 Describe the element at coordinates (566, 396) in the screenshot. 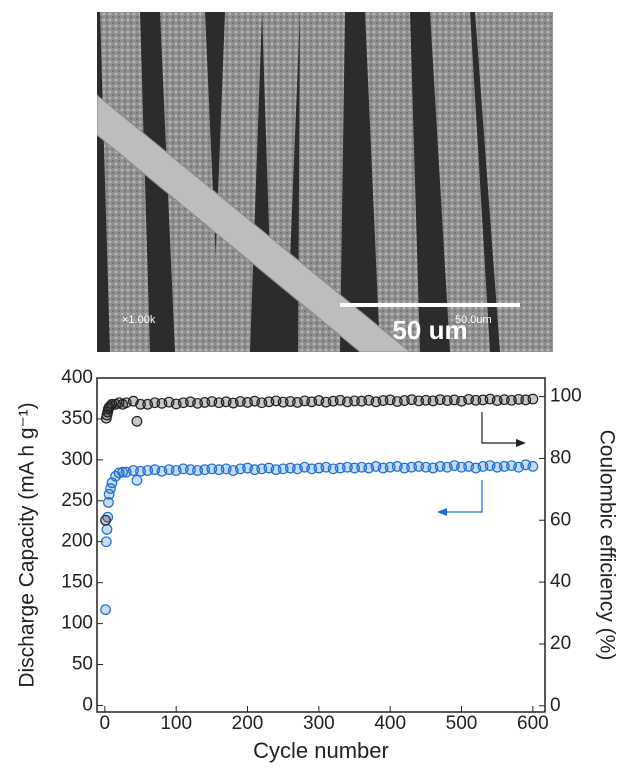

I see `y2-tick-label: 100` at that location.